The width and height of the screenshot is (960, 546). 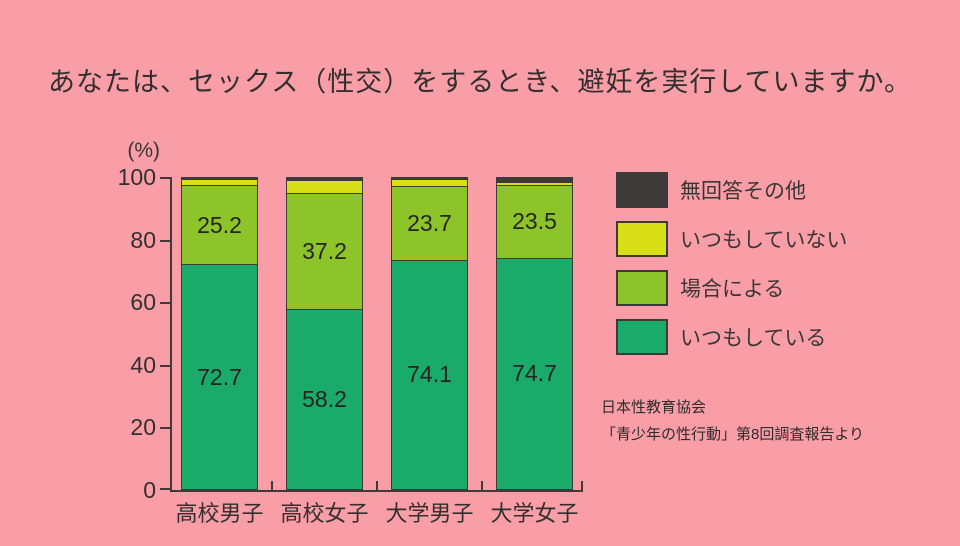 I want to click on y-axis-tick-label: 40, so click(x=143, y=365).